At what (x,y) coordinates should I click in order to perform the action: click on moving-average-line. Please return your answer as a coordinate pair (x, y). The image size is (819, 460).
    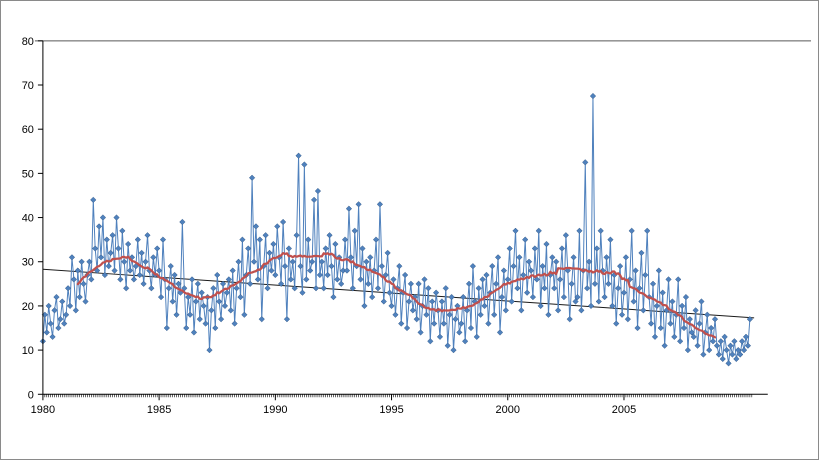
    Looking at the image, I should click on (396, 295).